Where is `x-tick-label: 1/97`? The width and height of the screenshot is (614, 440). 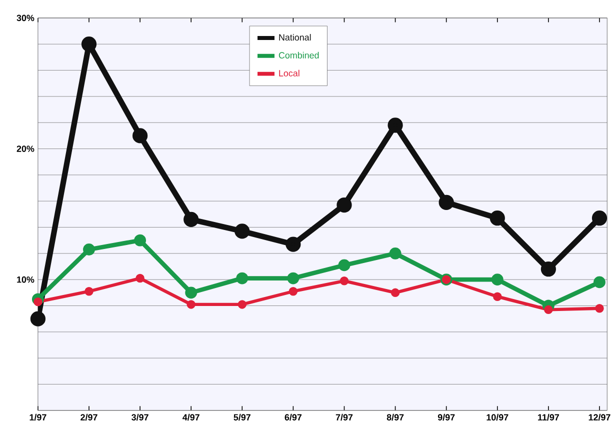
x-tick-label: 1/97 is located at coordinates (38, 417).